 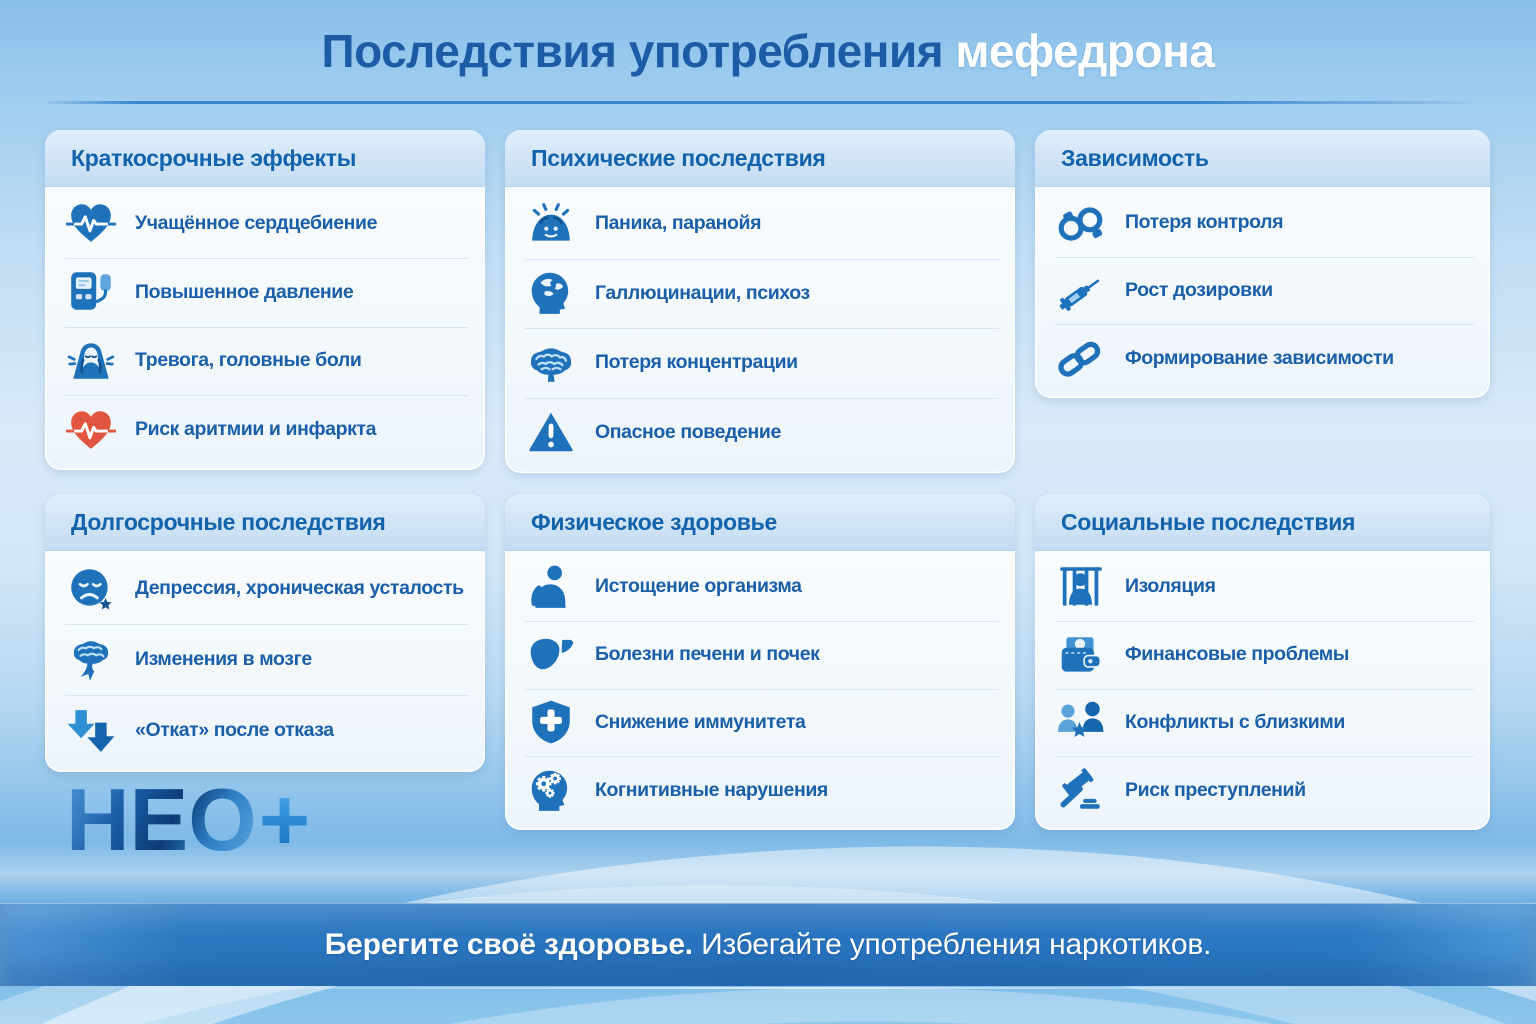 What do you see at coordinates (707, 654) in the screenshot?
I see `item-label: Болезни печени и почек` at bounding box center [707, 654].